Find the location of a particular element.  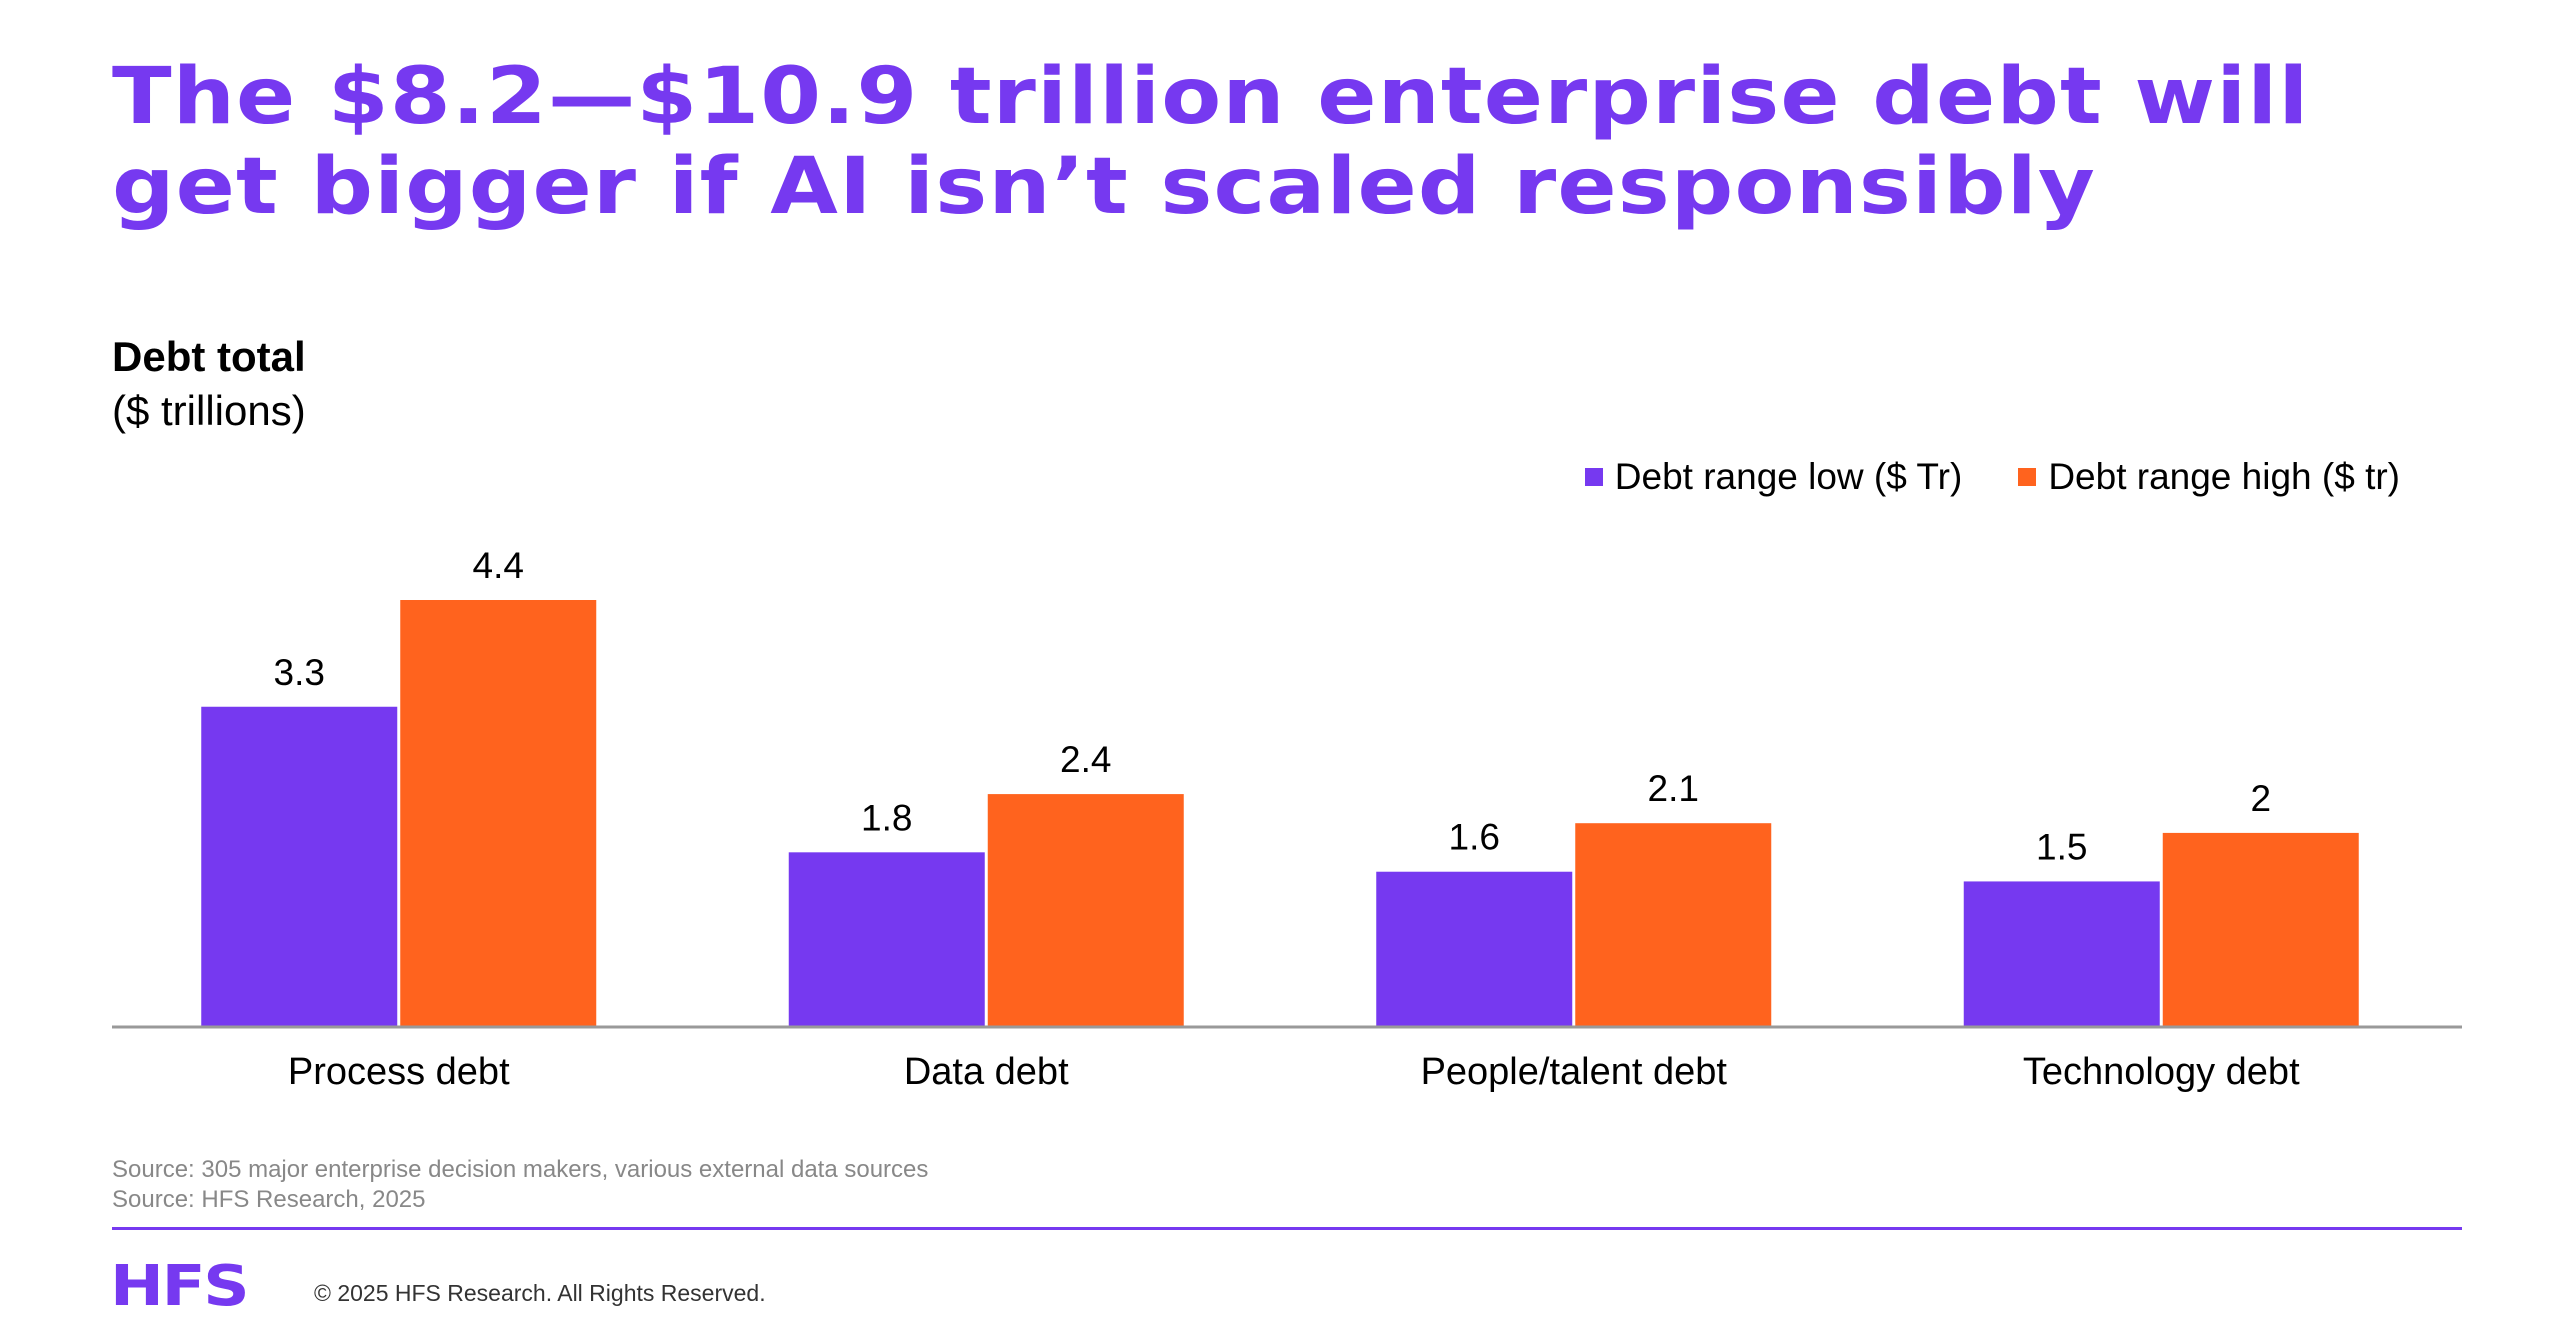

data-label-low-2: 1.6 is located at coordinates (1474, 837).